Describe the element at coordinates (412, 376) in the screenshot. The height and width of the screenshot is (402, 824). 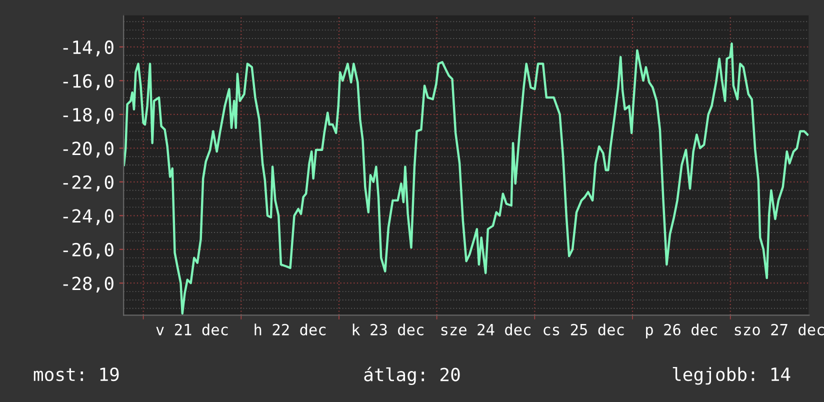
I see `text: átlag: 20` at that location.